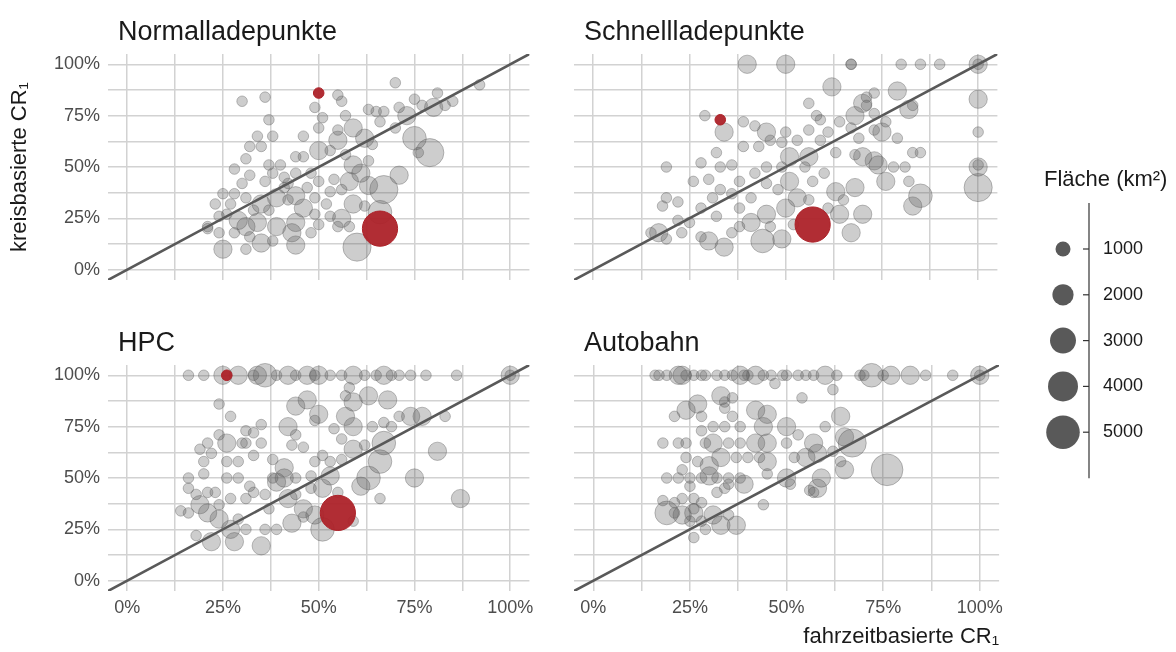 The image size is (1176, 652). I want to click on legend-title: Fläche (km²), so click(1106, 179).